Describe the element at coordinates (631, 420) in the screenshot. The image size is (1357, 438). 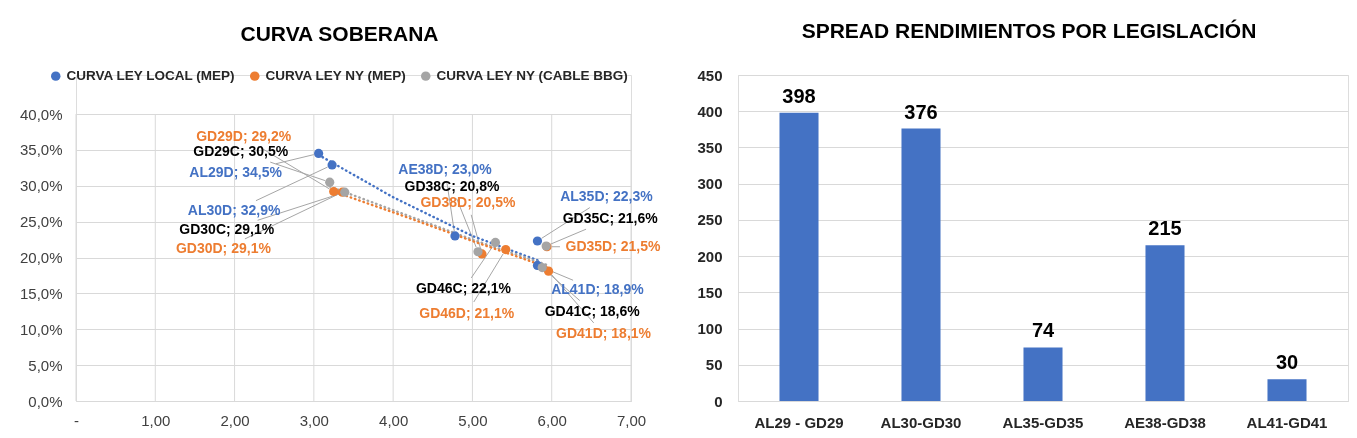
I see `x-tick-label: 7,00` at that location.